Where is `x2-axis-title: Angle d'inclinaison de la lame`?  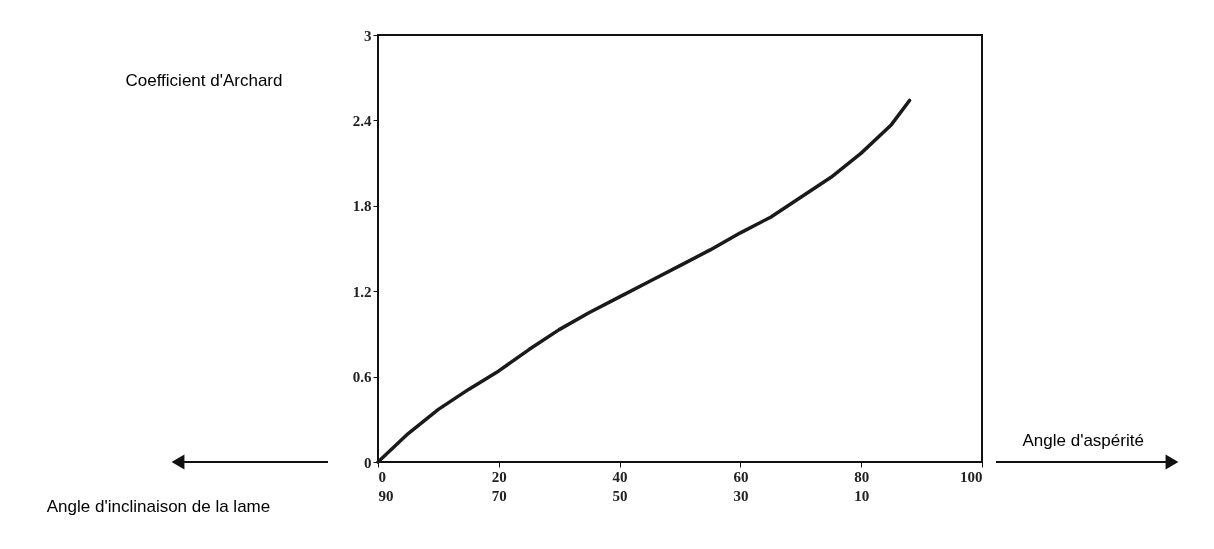
x2-axis-title: Angle d'inclinaison de la lame is located at coordinates (158, 506).